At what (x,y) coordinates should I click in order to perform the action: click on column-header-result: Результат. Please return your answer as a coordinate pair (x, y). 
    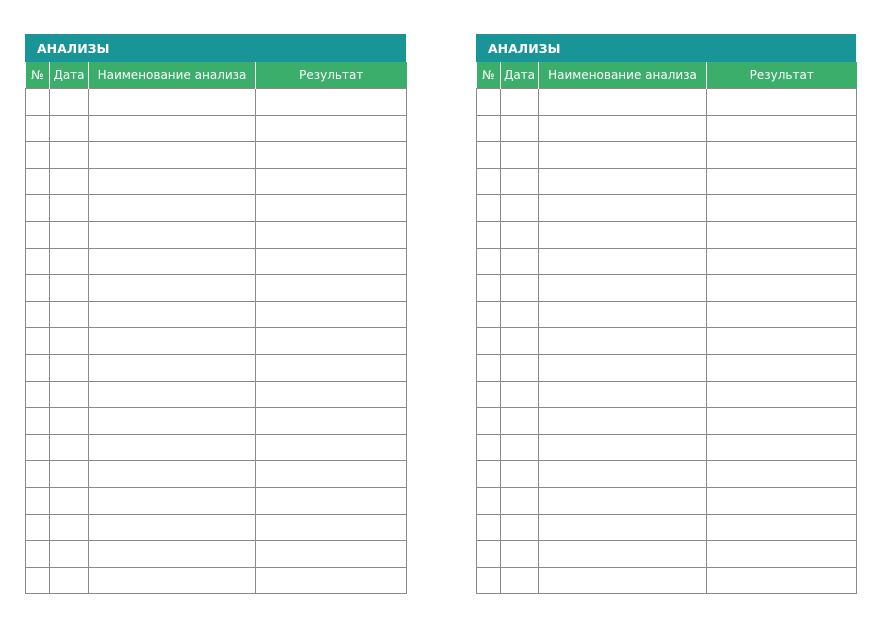
    Looking at the image, I should click on (781, 75).